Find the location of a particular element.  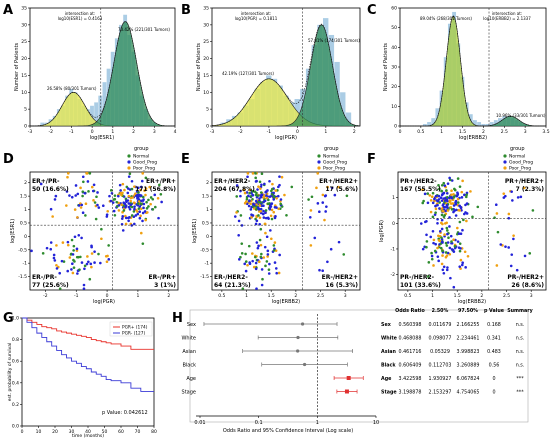

x-tick-label: 80 is located at coordinates (154, 432).